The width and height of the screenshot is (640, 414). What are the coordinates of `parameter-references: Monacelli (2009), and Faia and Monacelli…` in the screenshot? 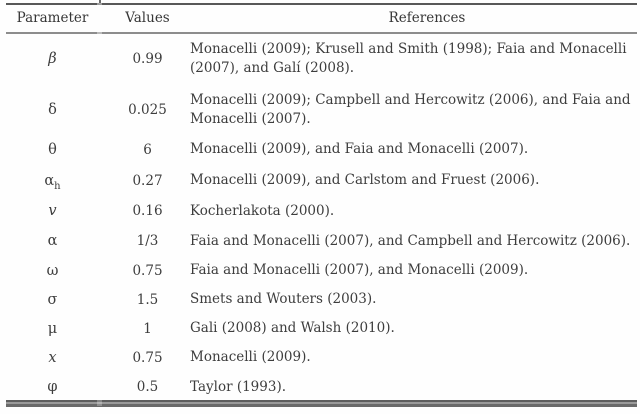 It's located at (359, 149).